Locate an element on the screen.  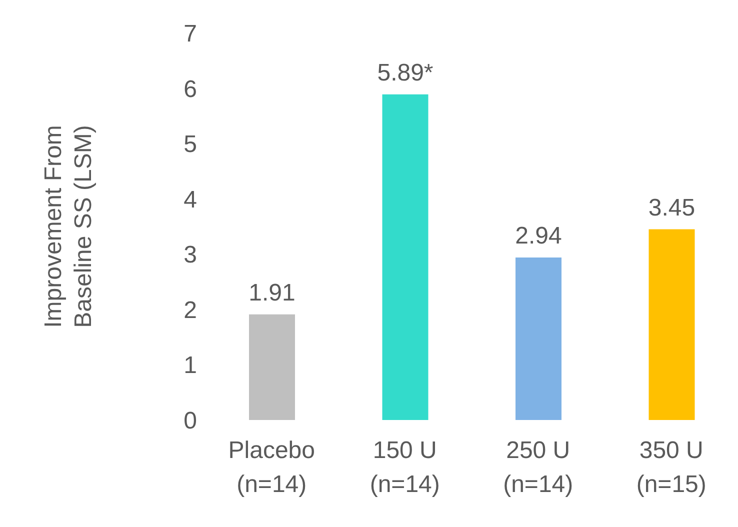
y-tick-label: 4 is located at coordinates (190, 200).